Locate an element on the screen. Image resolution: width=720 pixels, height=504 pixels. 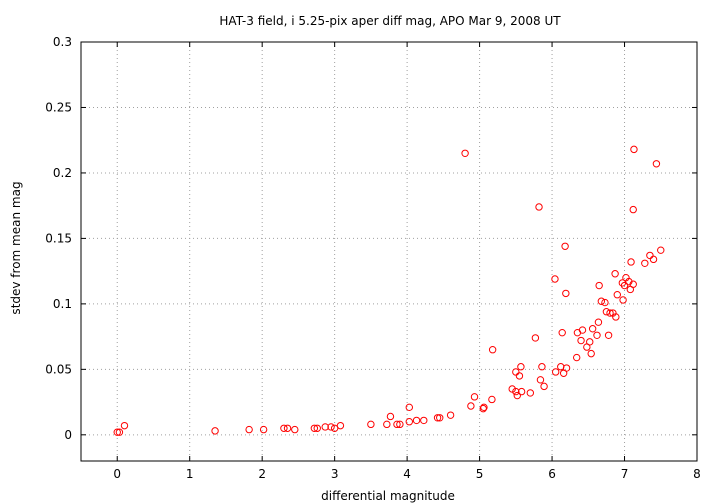
y-tick-label: 0.05 is located at coordinates (58, 369).